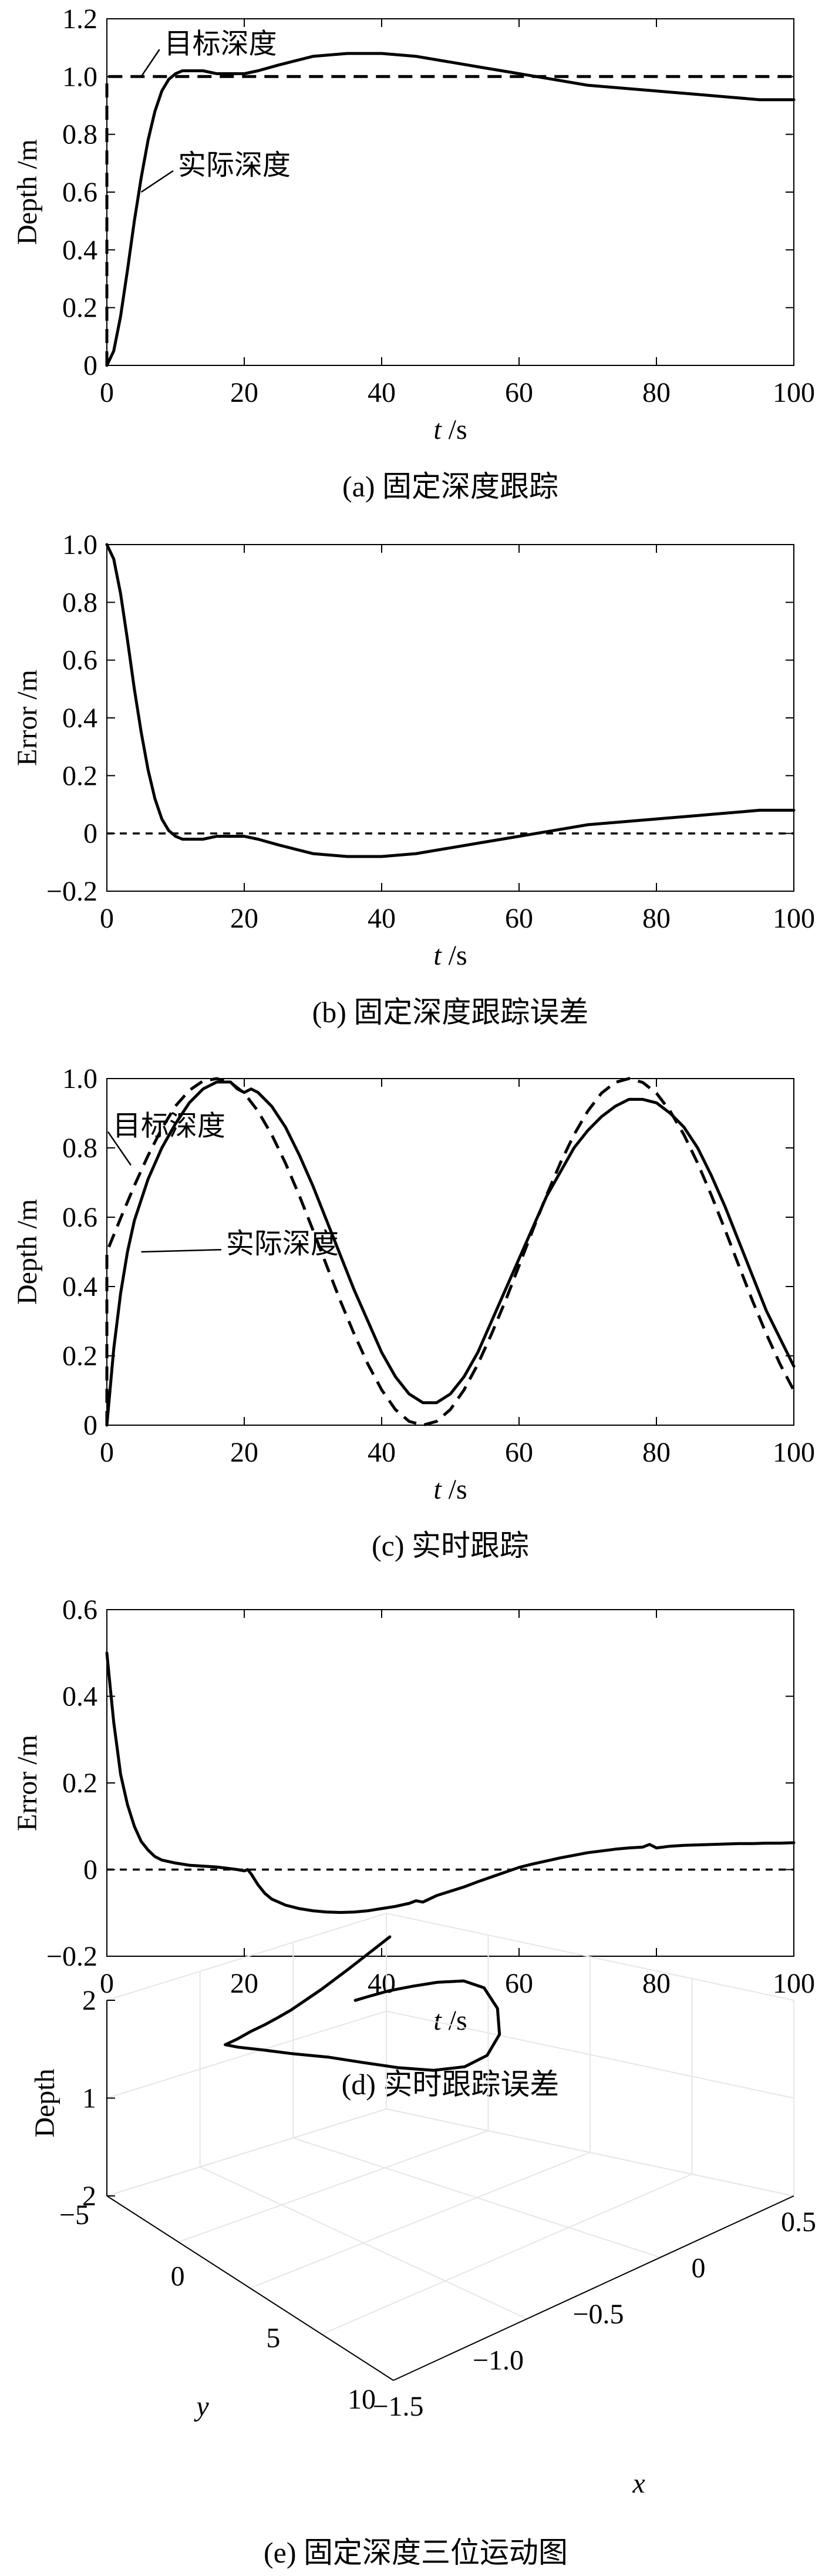 The image size is (832, 2576). What do you see at coordinates (89, 2098) in the screenshot?
I see `z-tick-label: 1` at bounding box center [89, 2098].